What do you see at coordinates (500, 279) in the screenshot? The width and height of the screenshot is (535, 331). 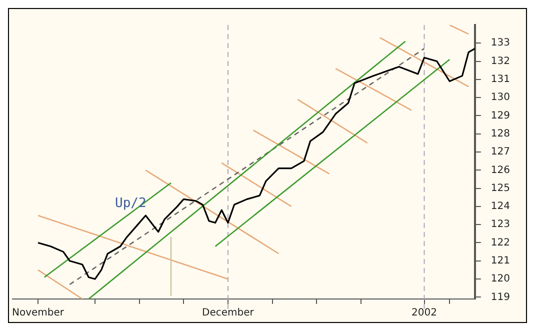 I see `y-tick-label: 120` at bounding box center [500, 279].